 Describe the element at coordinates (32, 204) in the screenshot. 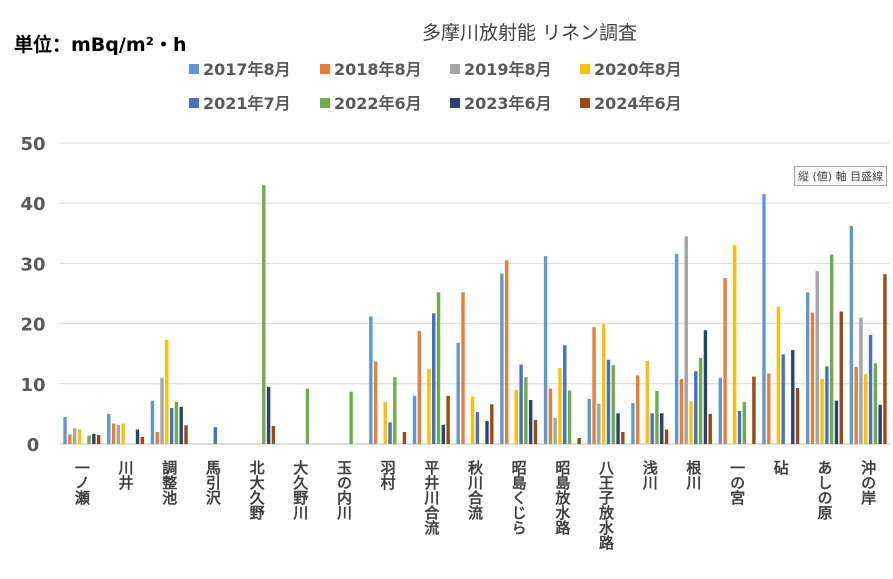

I see `y-tick-label: 40` at that location.